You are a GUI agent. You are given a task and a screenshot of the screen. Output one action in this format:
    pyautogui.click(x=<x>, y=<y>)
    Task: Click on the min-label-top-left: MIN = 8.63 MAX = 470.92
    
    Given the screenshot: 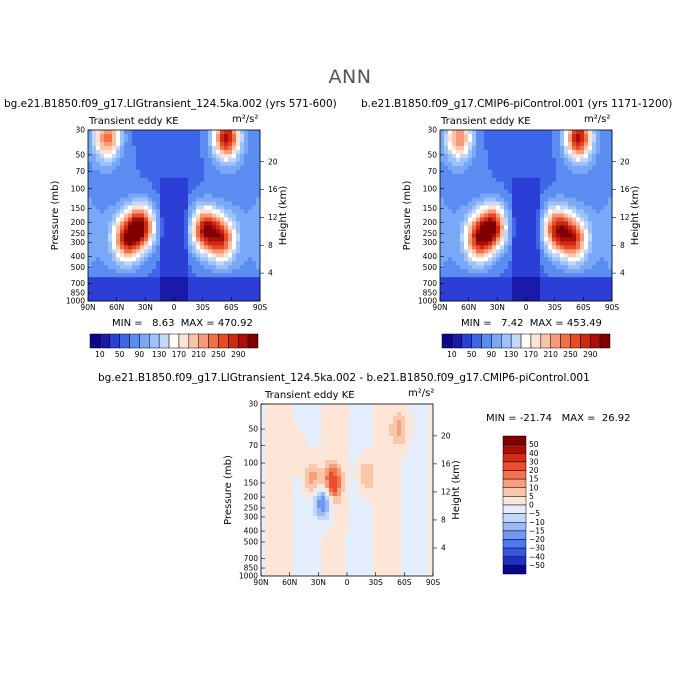 What is the action you would take?
    pyautogui.click(x=182, y=323)
    